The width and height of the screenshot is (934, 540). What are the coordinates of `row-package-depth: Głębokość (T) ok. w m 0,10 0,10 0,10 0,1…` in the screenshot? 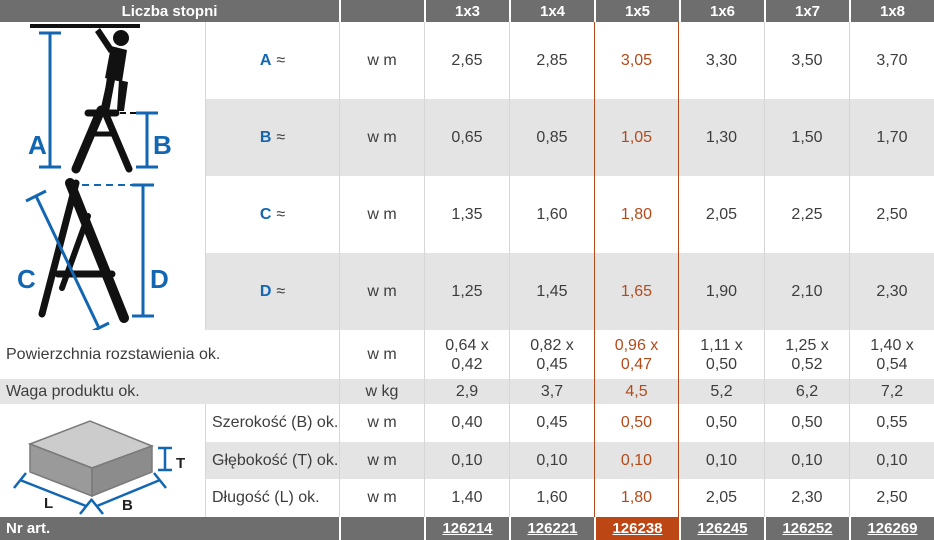 It's located at (569, 460).